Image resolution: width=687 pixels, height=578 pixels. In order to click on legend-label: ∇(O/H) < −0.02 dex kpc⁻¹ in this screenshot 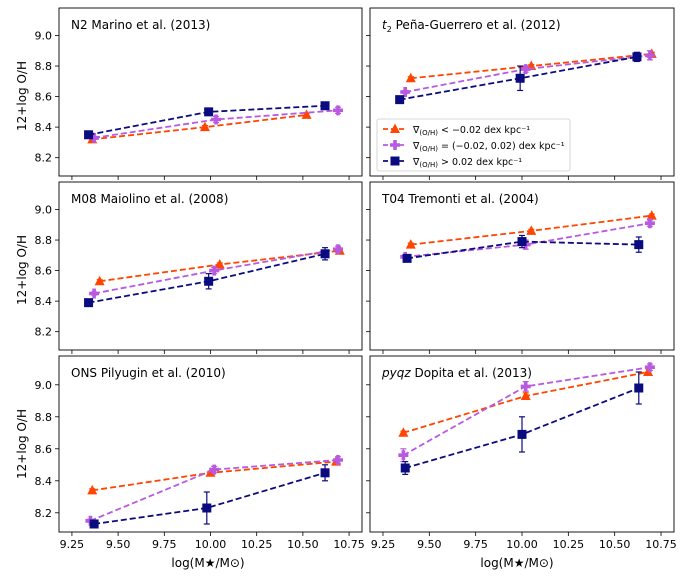, I will do `click(471, 131)`.